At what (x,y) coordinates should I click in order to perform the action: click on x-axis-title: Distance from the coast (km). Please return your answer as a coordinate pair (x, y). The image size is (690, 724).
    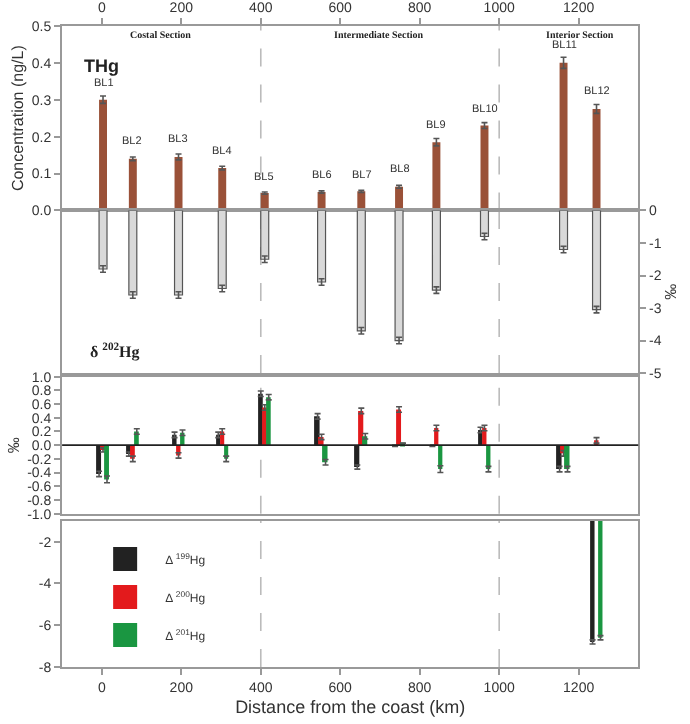
    Looking at the image, I should click on (350, 707).